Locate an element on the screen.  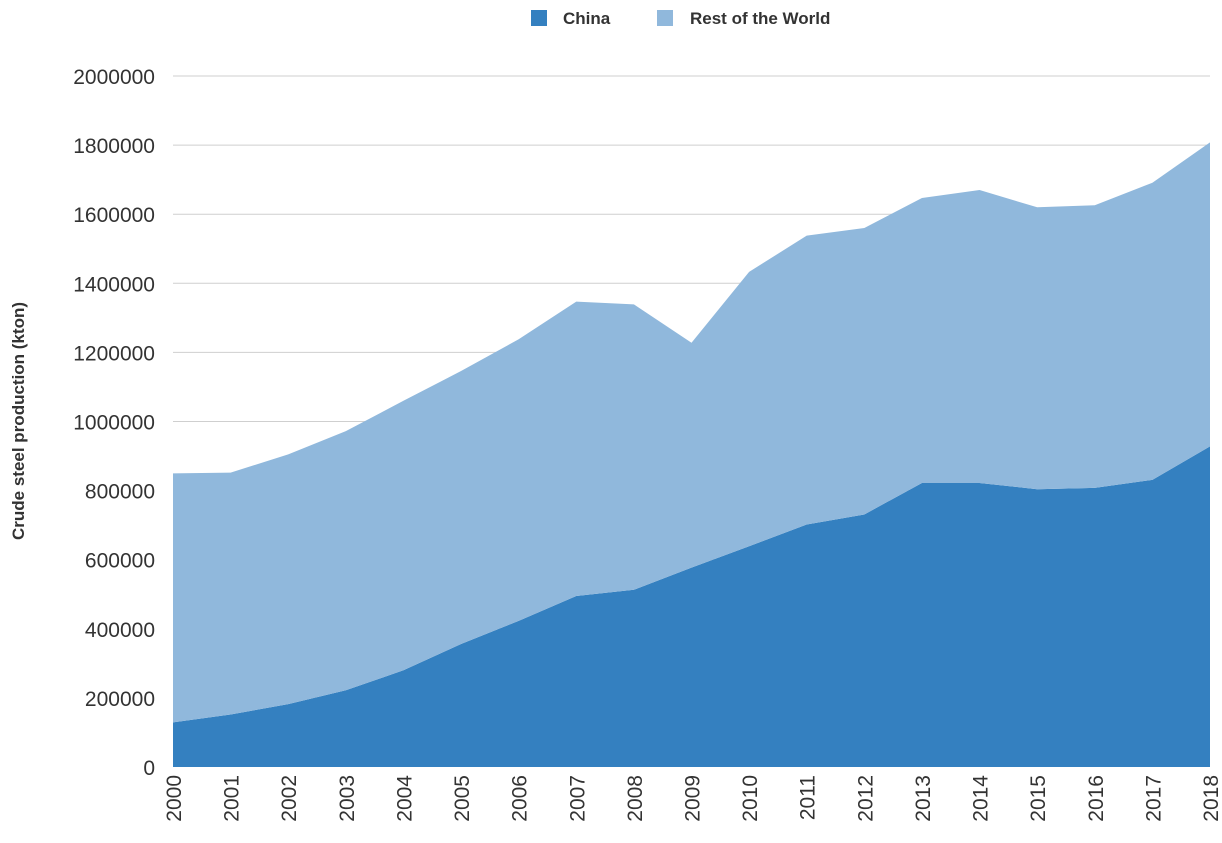
x-tick-label: 2011 is located at coordinates (808, 797).